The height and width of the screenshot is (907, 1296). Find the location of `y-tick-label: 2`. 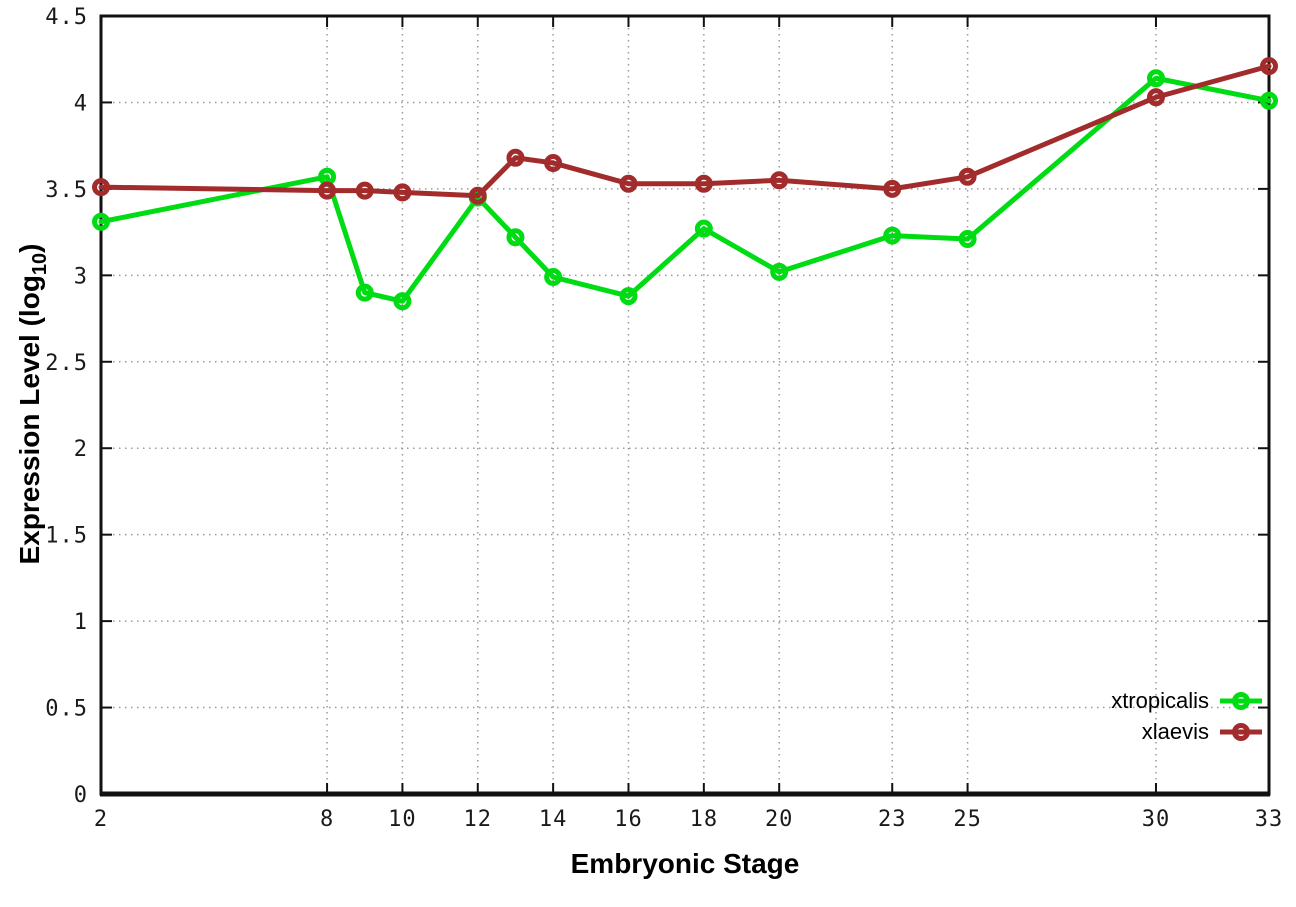

y-tick-label: 2 is located at coordinates (81, 449).